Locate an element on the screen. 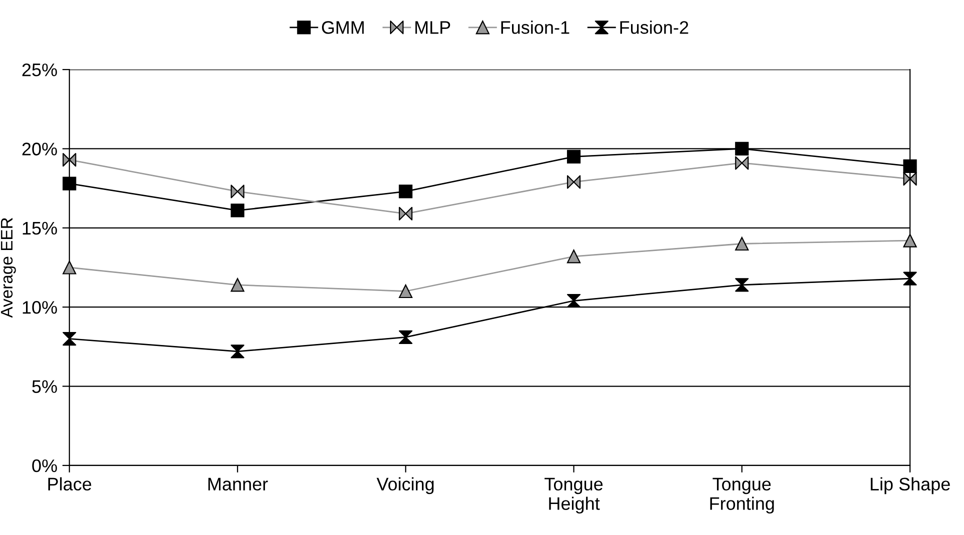 Image resolution: width=964 pixels, height=535 pixels. y-tick-label: 10% is located at coordinates (39, 307).